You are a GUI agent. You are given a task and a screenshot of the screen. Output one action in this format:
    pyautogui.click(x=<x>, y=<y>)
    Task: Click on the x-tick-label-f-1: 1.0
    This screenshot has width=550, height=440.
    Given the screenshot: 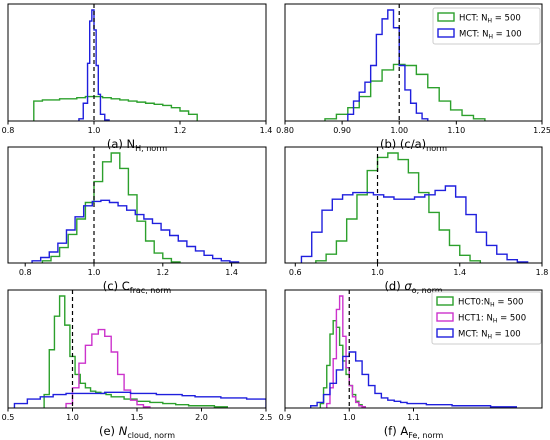 What is the action you would take?
    pyautogui.click(x=349, y=417)
    